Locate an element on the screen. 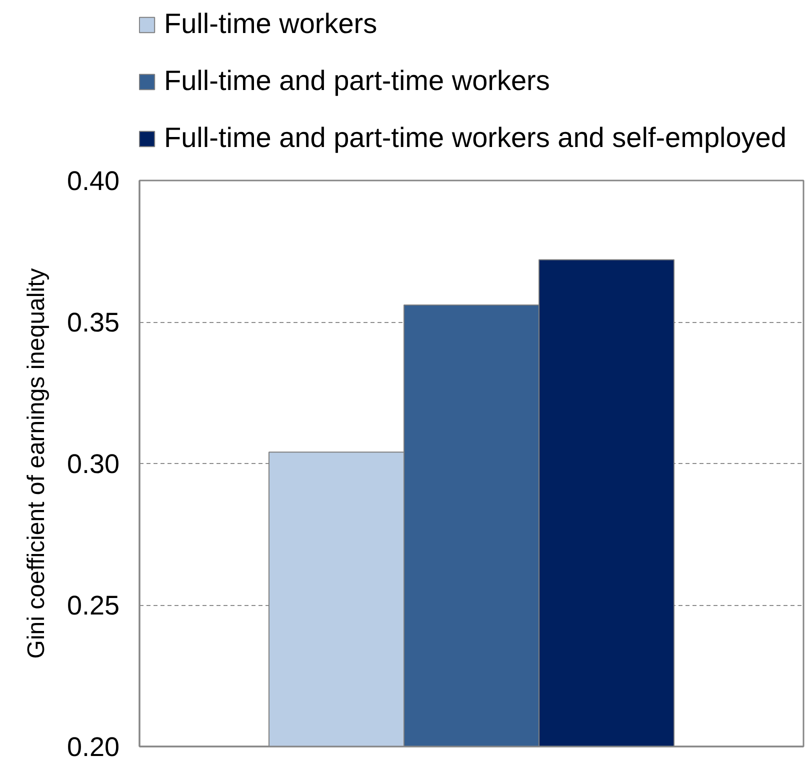 The image size is (807, 765). y-tick-label: 0.25 is located at coordinates (93, 605).